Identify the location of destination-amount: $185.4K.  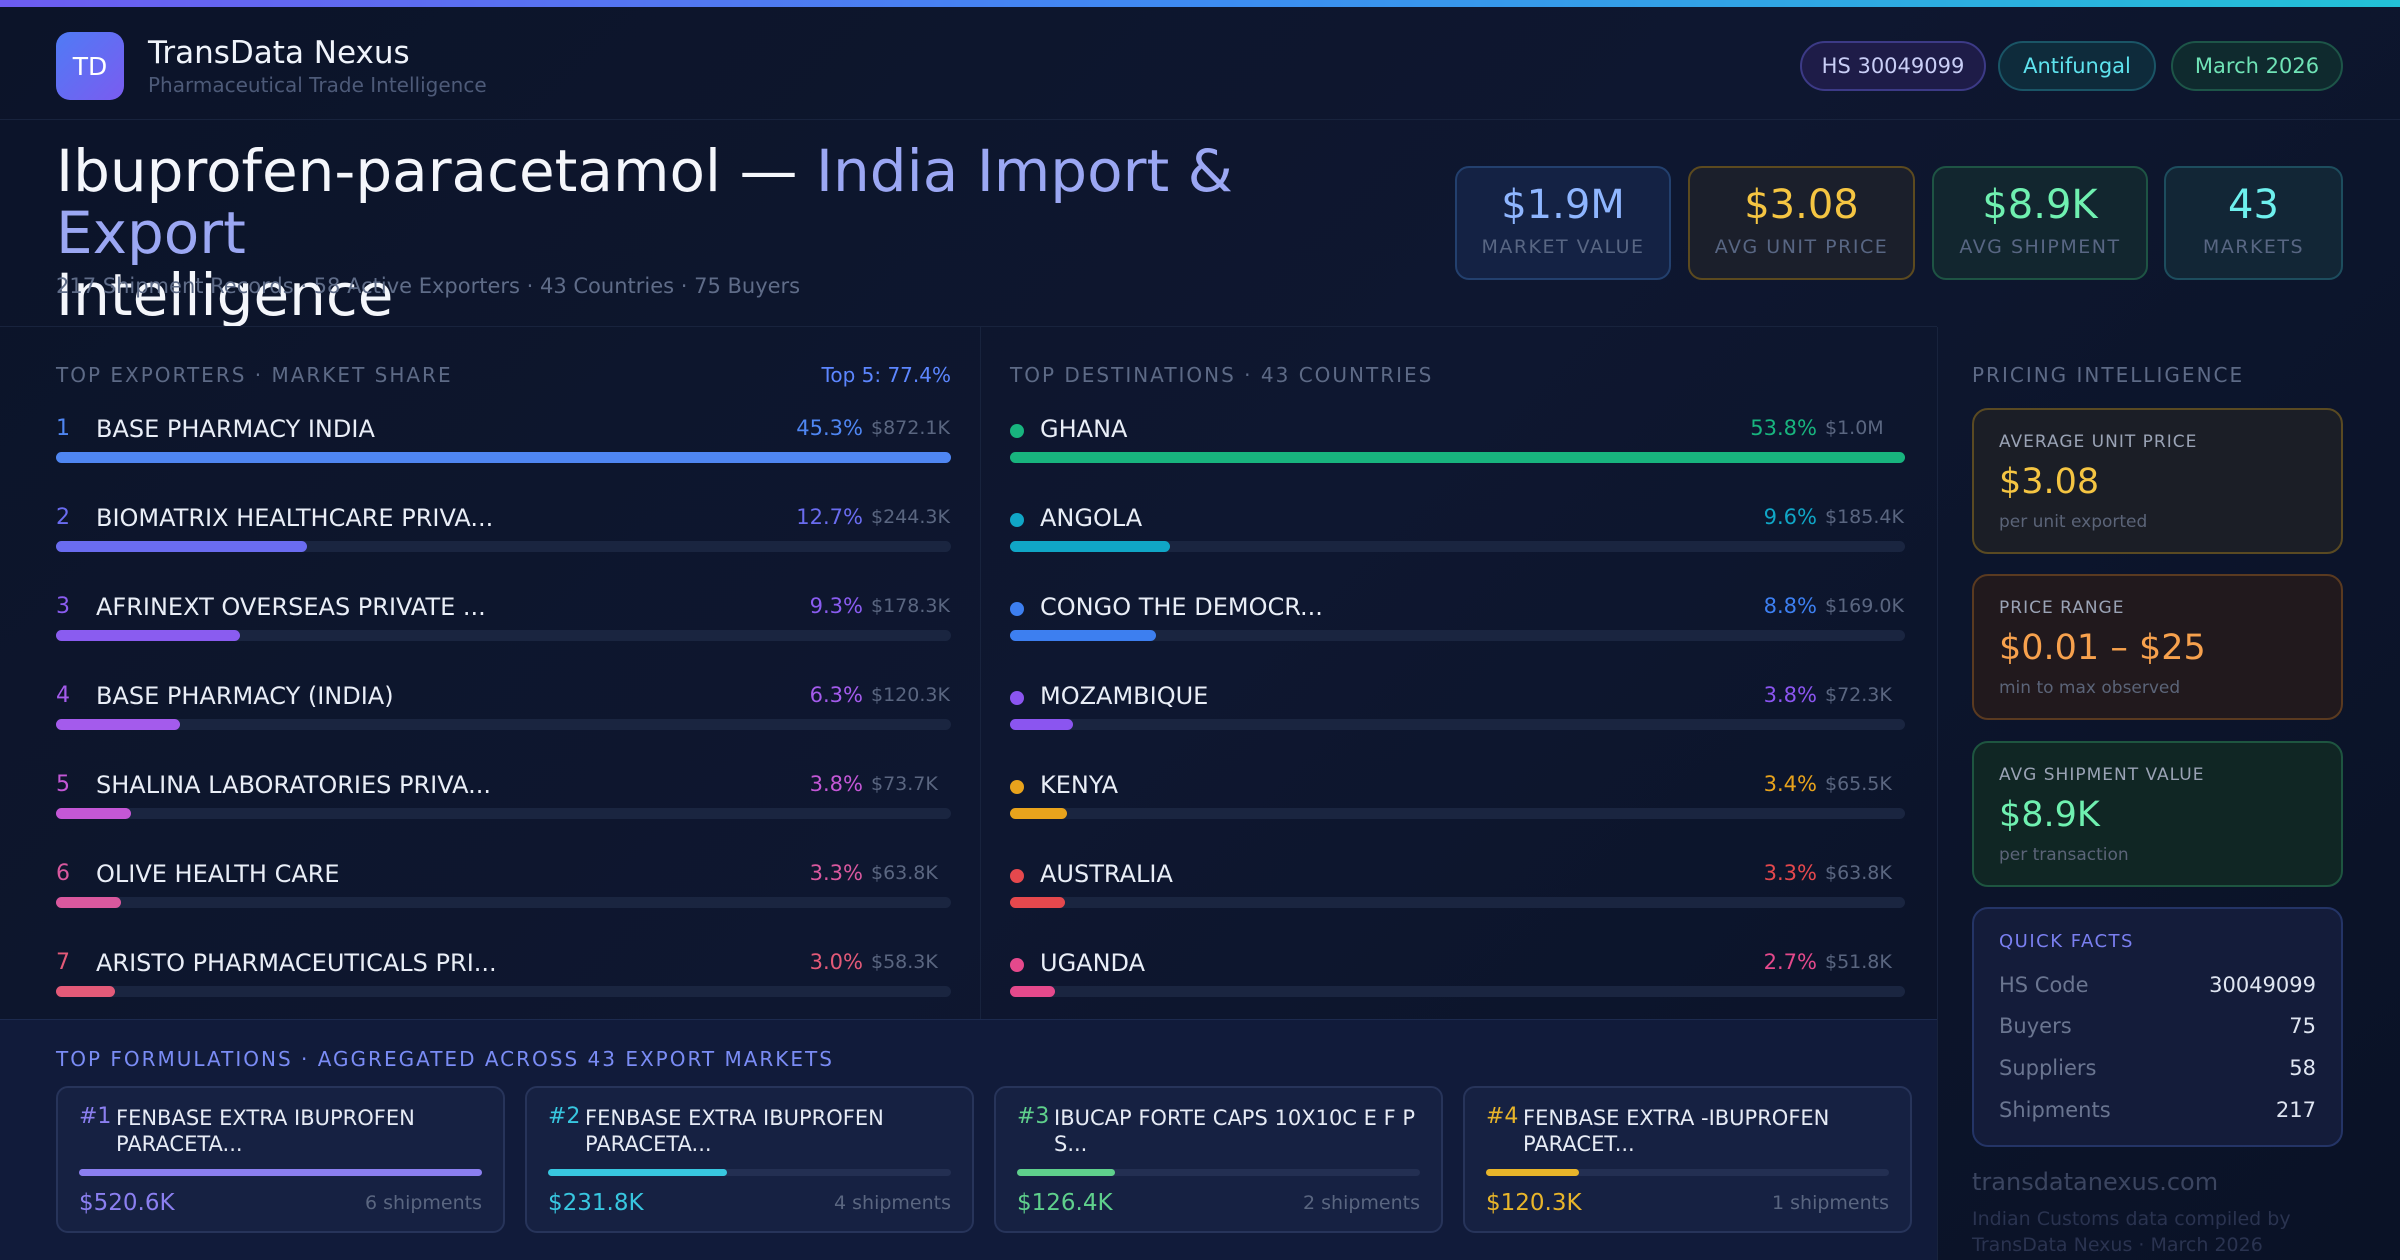
(1864, 517).